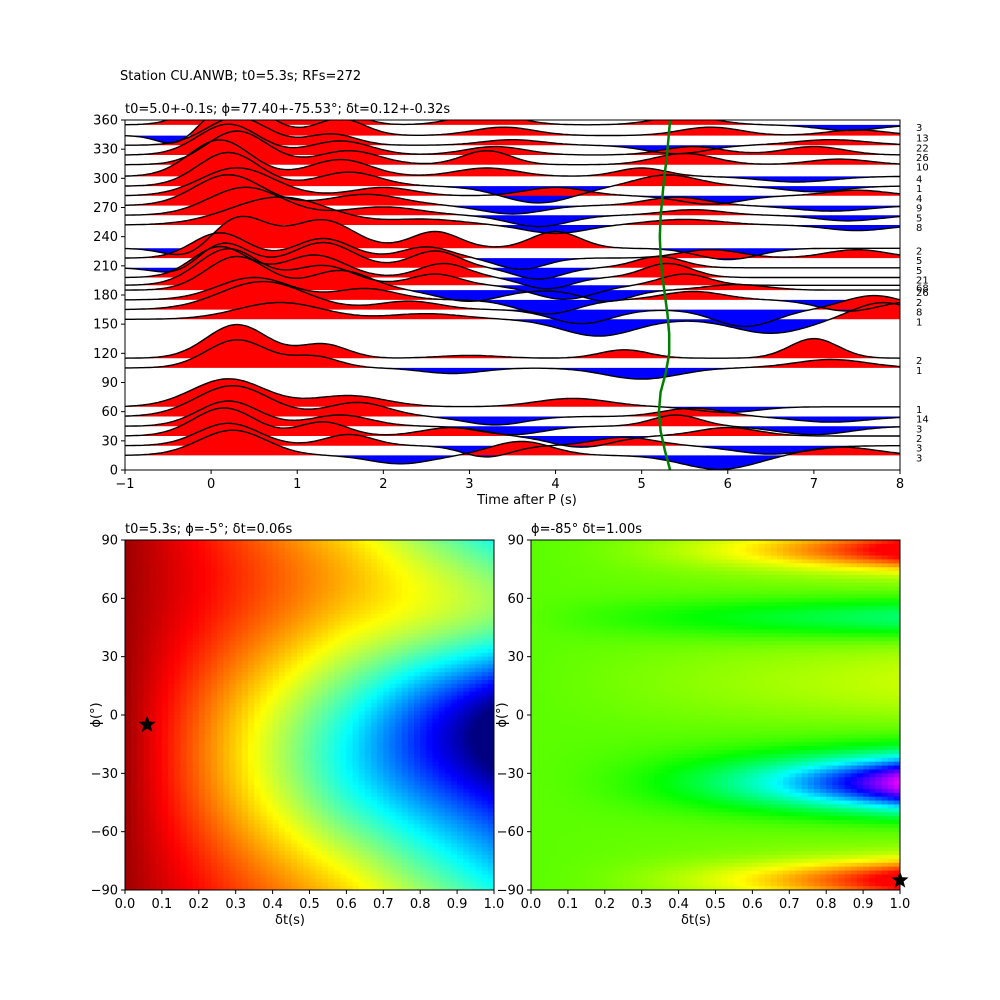 This screenshot has width=1000, height=1000. What do you see at coordinates (209, 529) in the screenshot?
I see `left-map-title: t0=5.3s; ϕ=-5°; δt=0.06s` at bounding box center [209, 529].